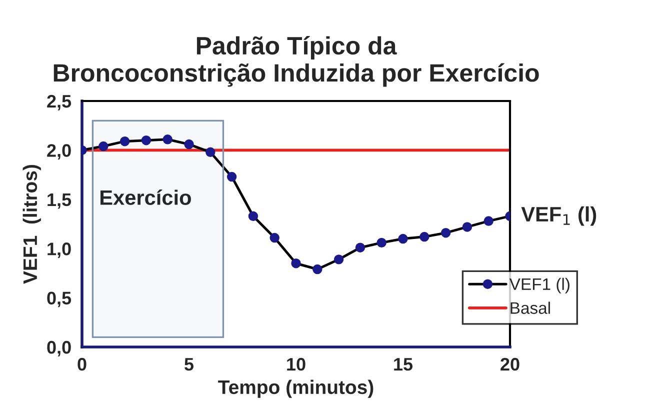 The height and width of the screenshot is (412, 652). I want to click on legend-label: VEF1 (l), so click(539, 286).